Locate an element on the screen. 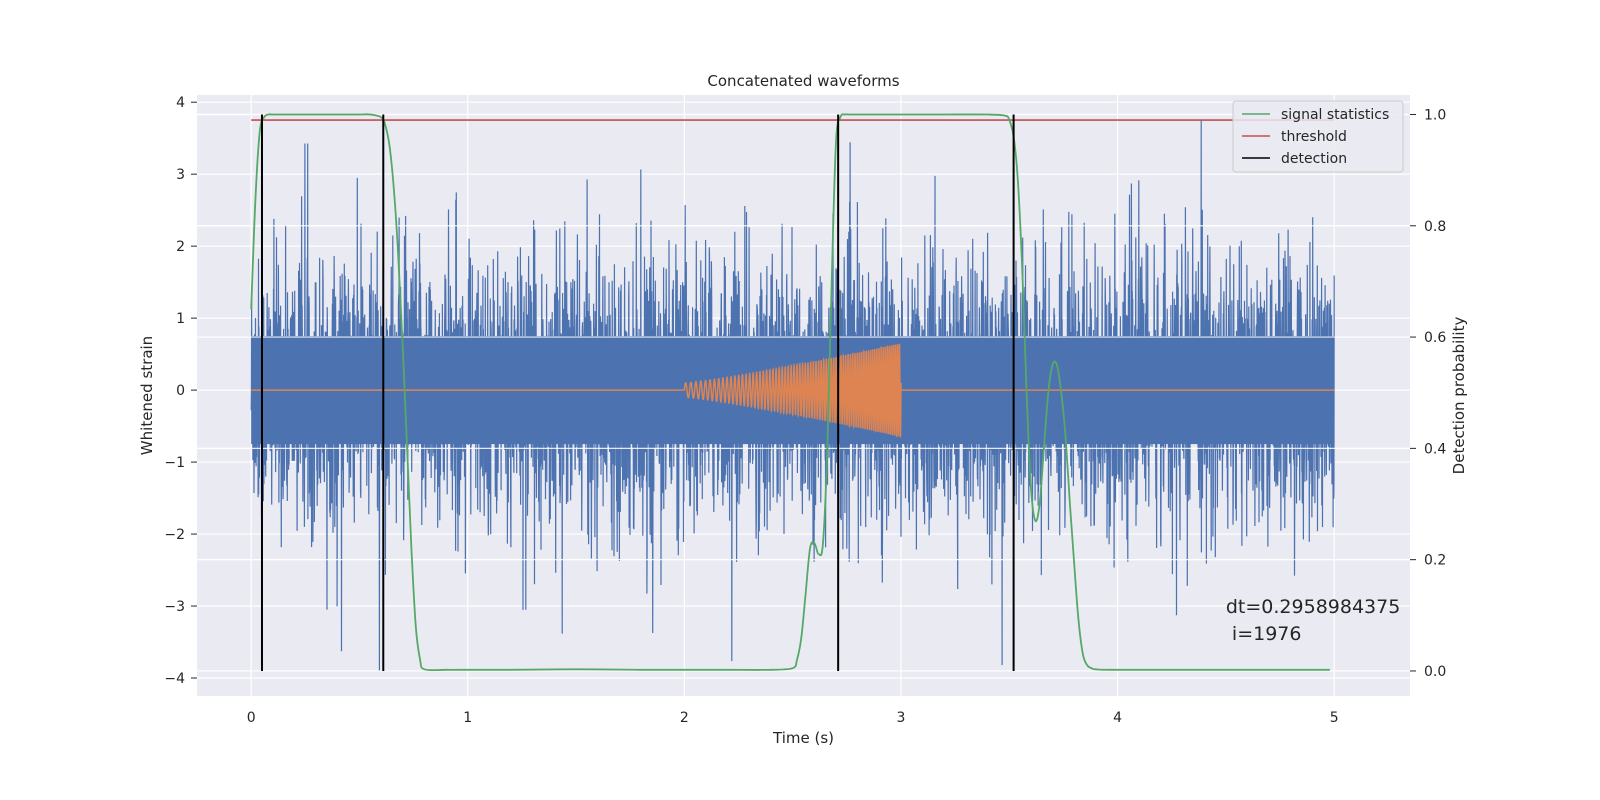 The image size is (1600, 800). y-tick-label--1: −1 is located at coordinates (174, 463).